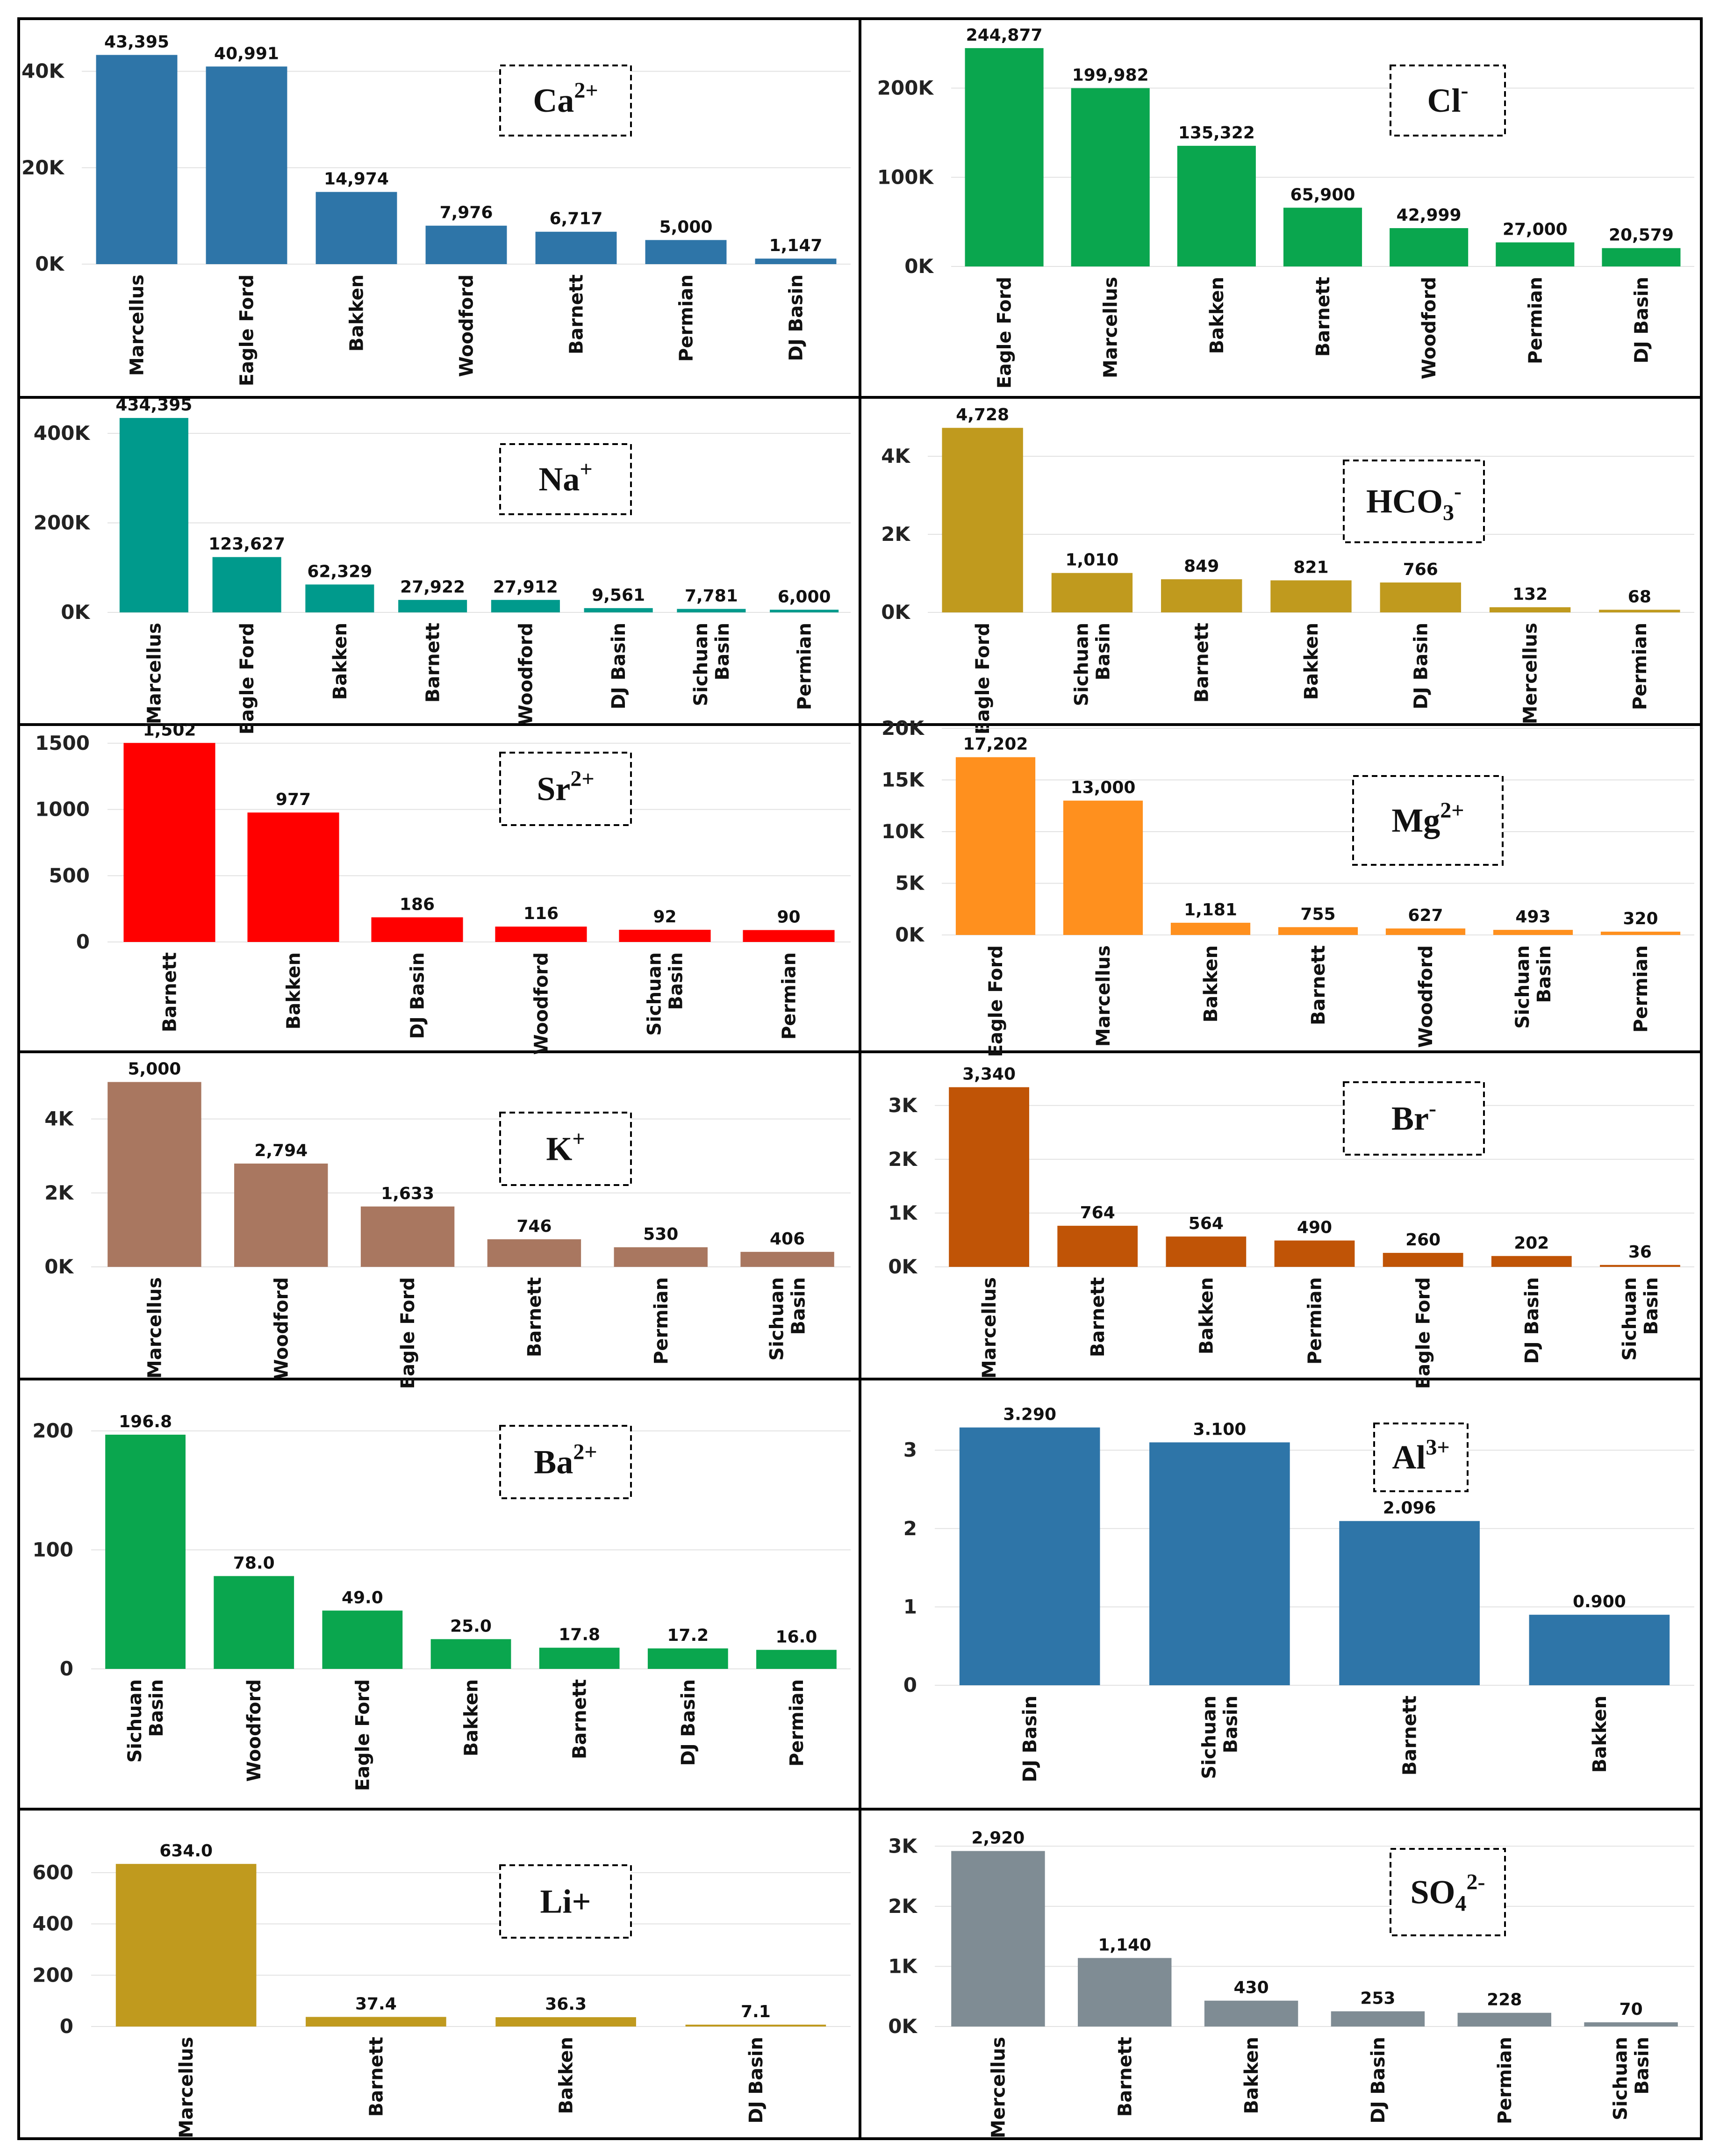  Describe the element at coordinates (565, 787) in the screenshot. I see `ion-label: Sr2+` at that location.